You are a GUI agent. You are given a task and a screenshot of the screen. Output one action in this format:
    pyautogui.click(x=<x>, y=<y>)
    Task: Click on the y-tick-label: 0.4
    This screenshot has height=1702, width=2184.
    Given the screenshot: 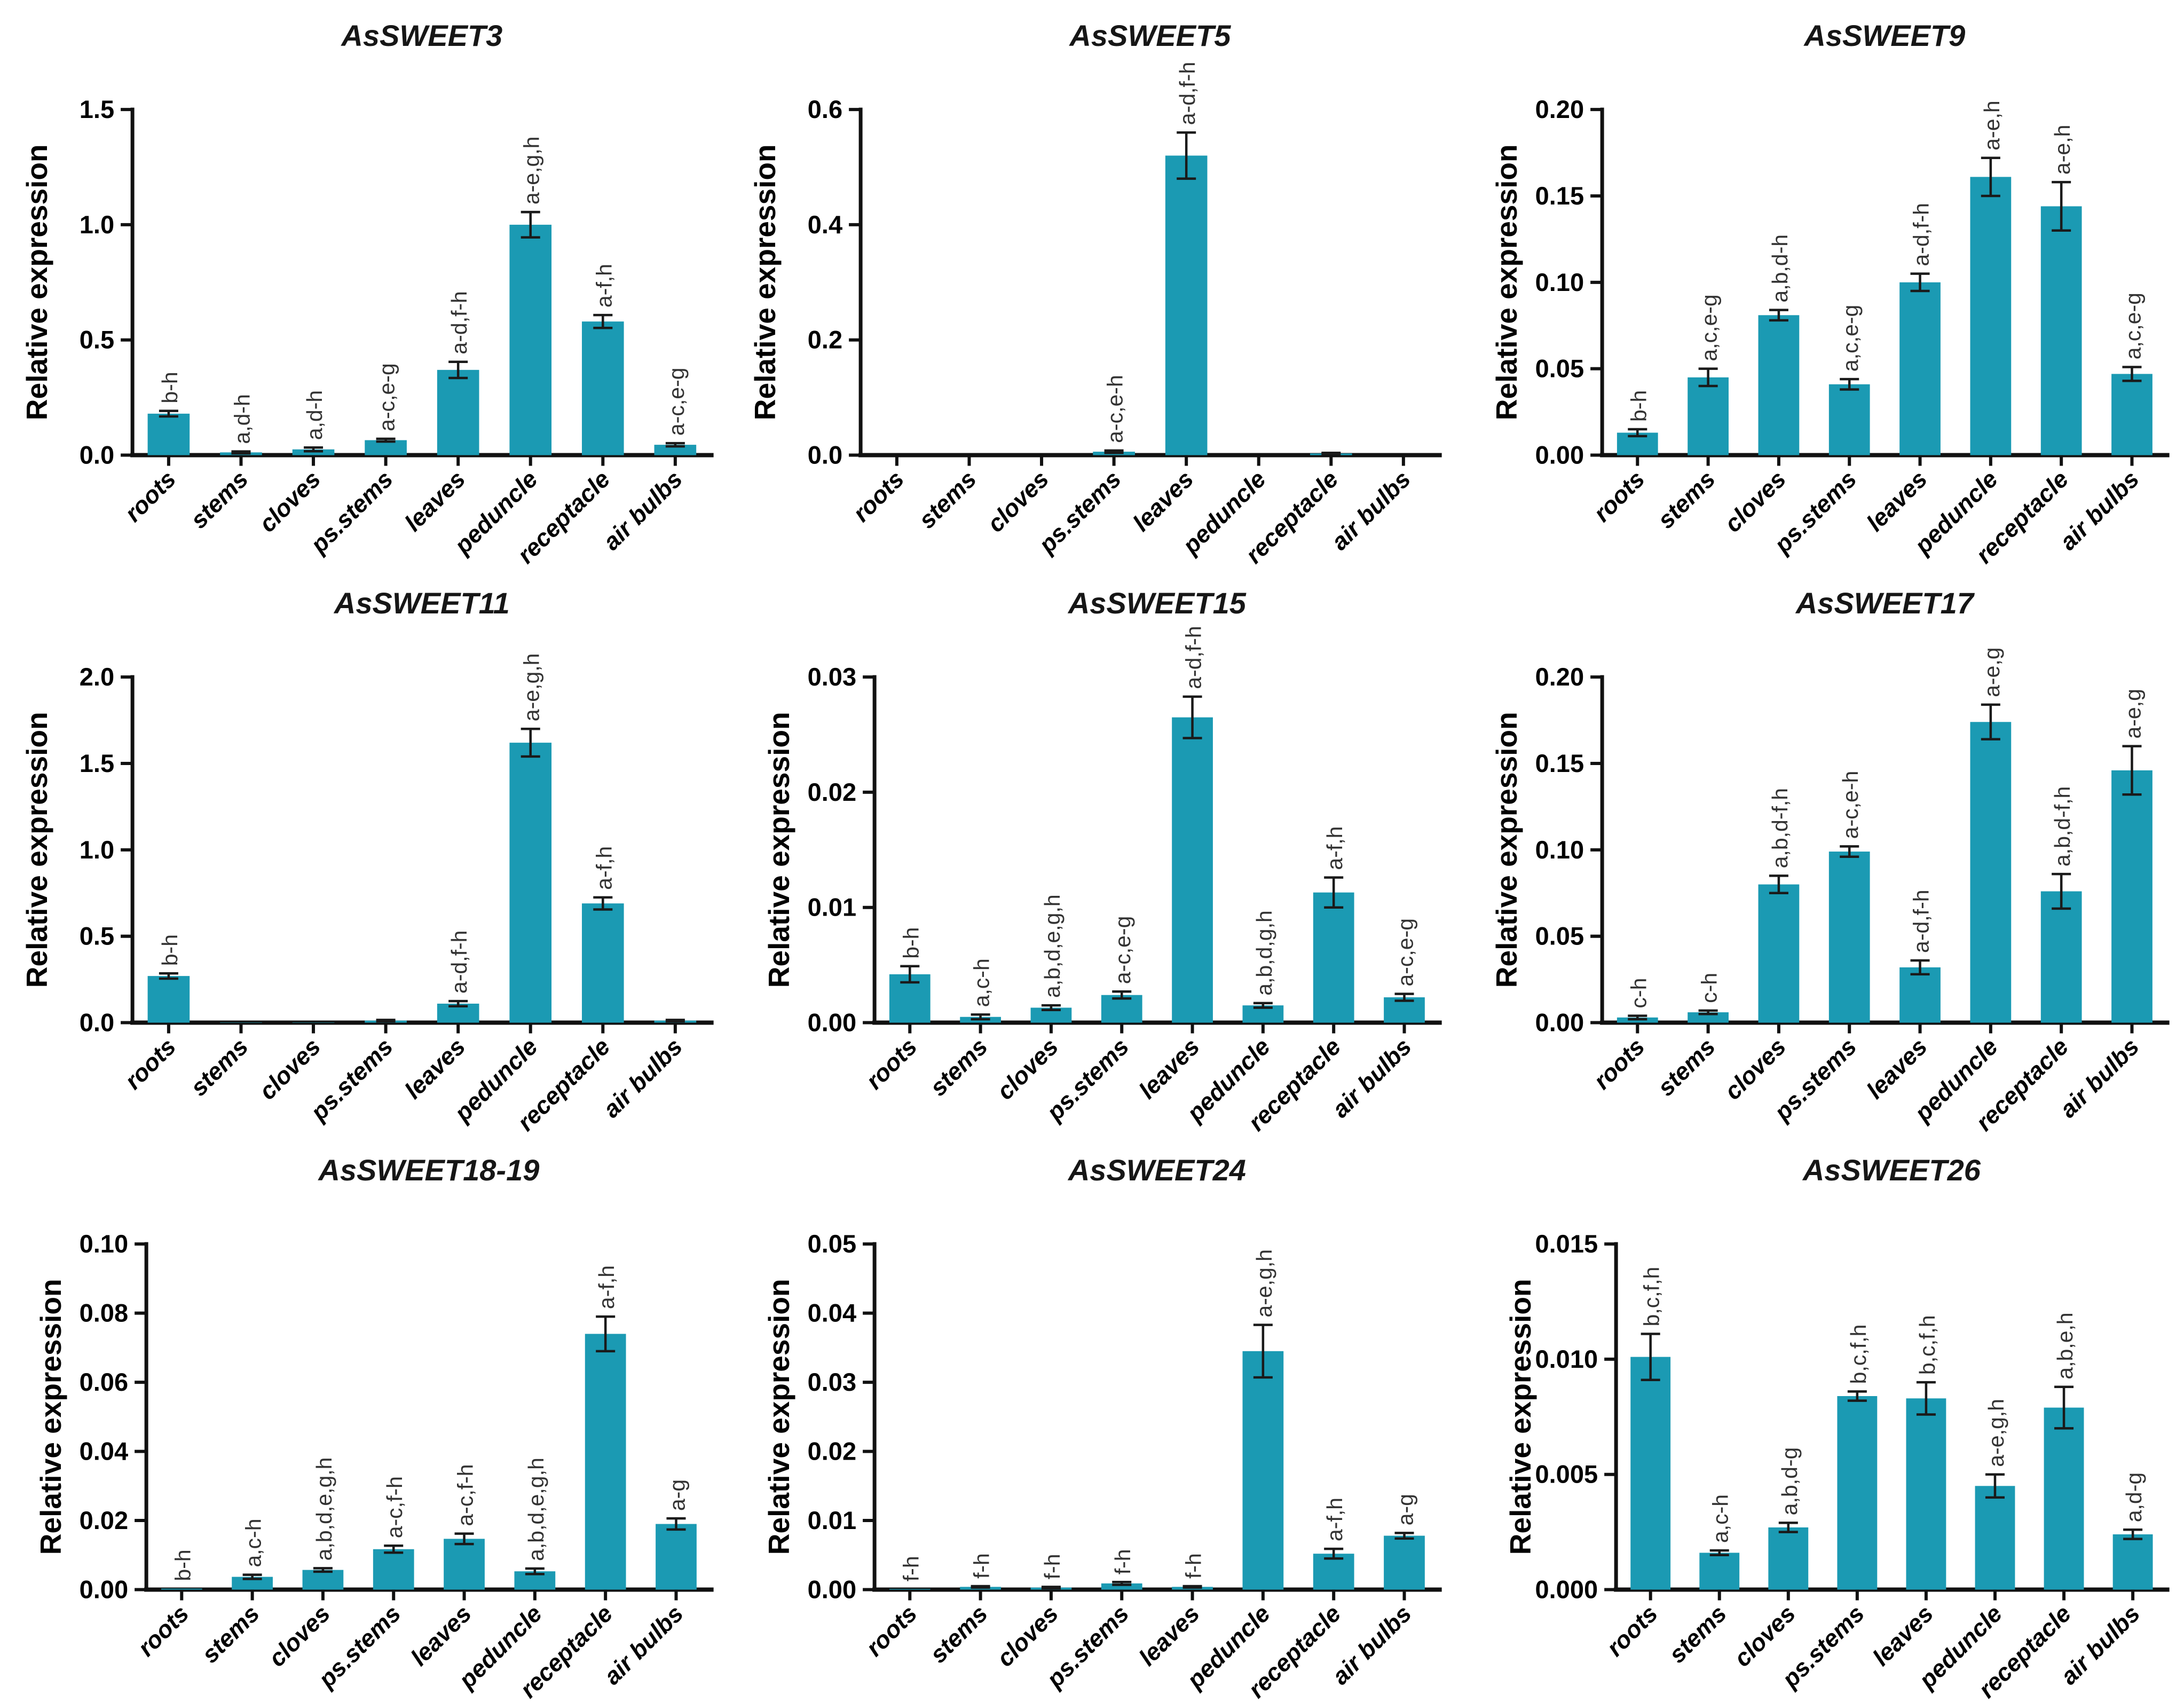 What is the action you would take?
    pyautogui.click(x=824, y=224)
    